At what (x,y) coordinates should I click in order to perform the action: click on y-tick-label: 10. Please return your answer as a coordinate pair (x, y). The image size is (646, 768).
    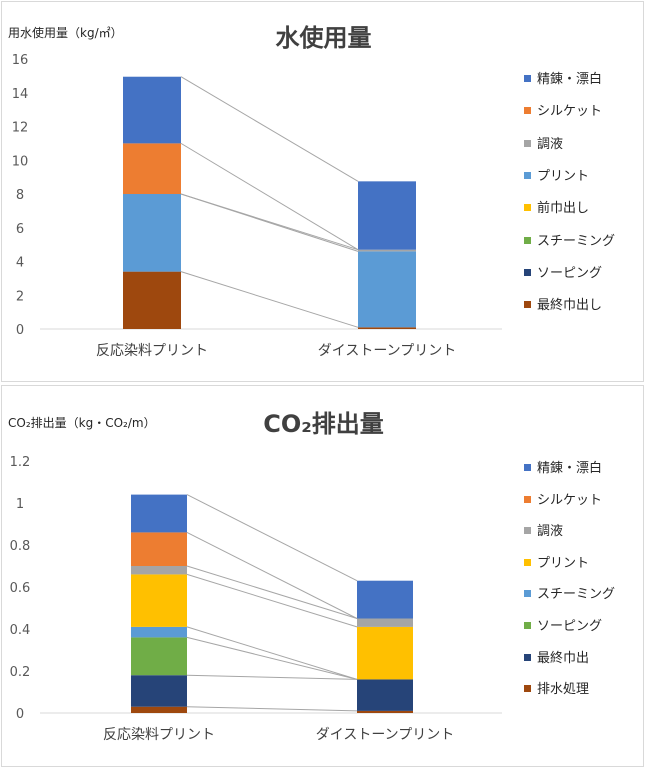
    Looking at the image, I should click on (20, 161).